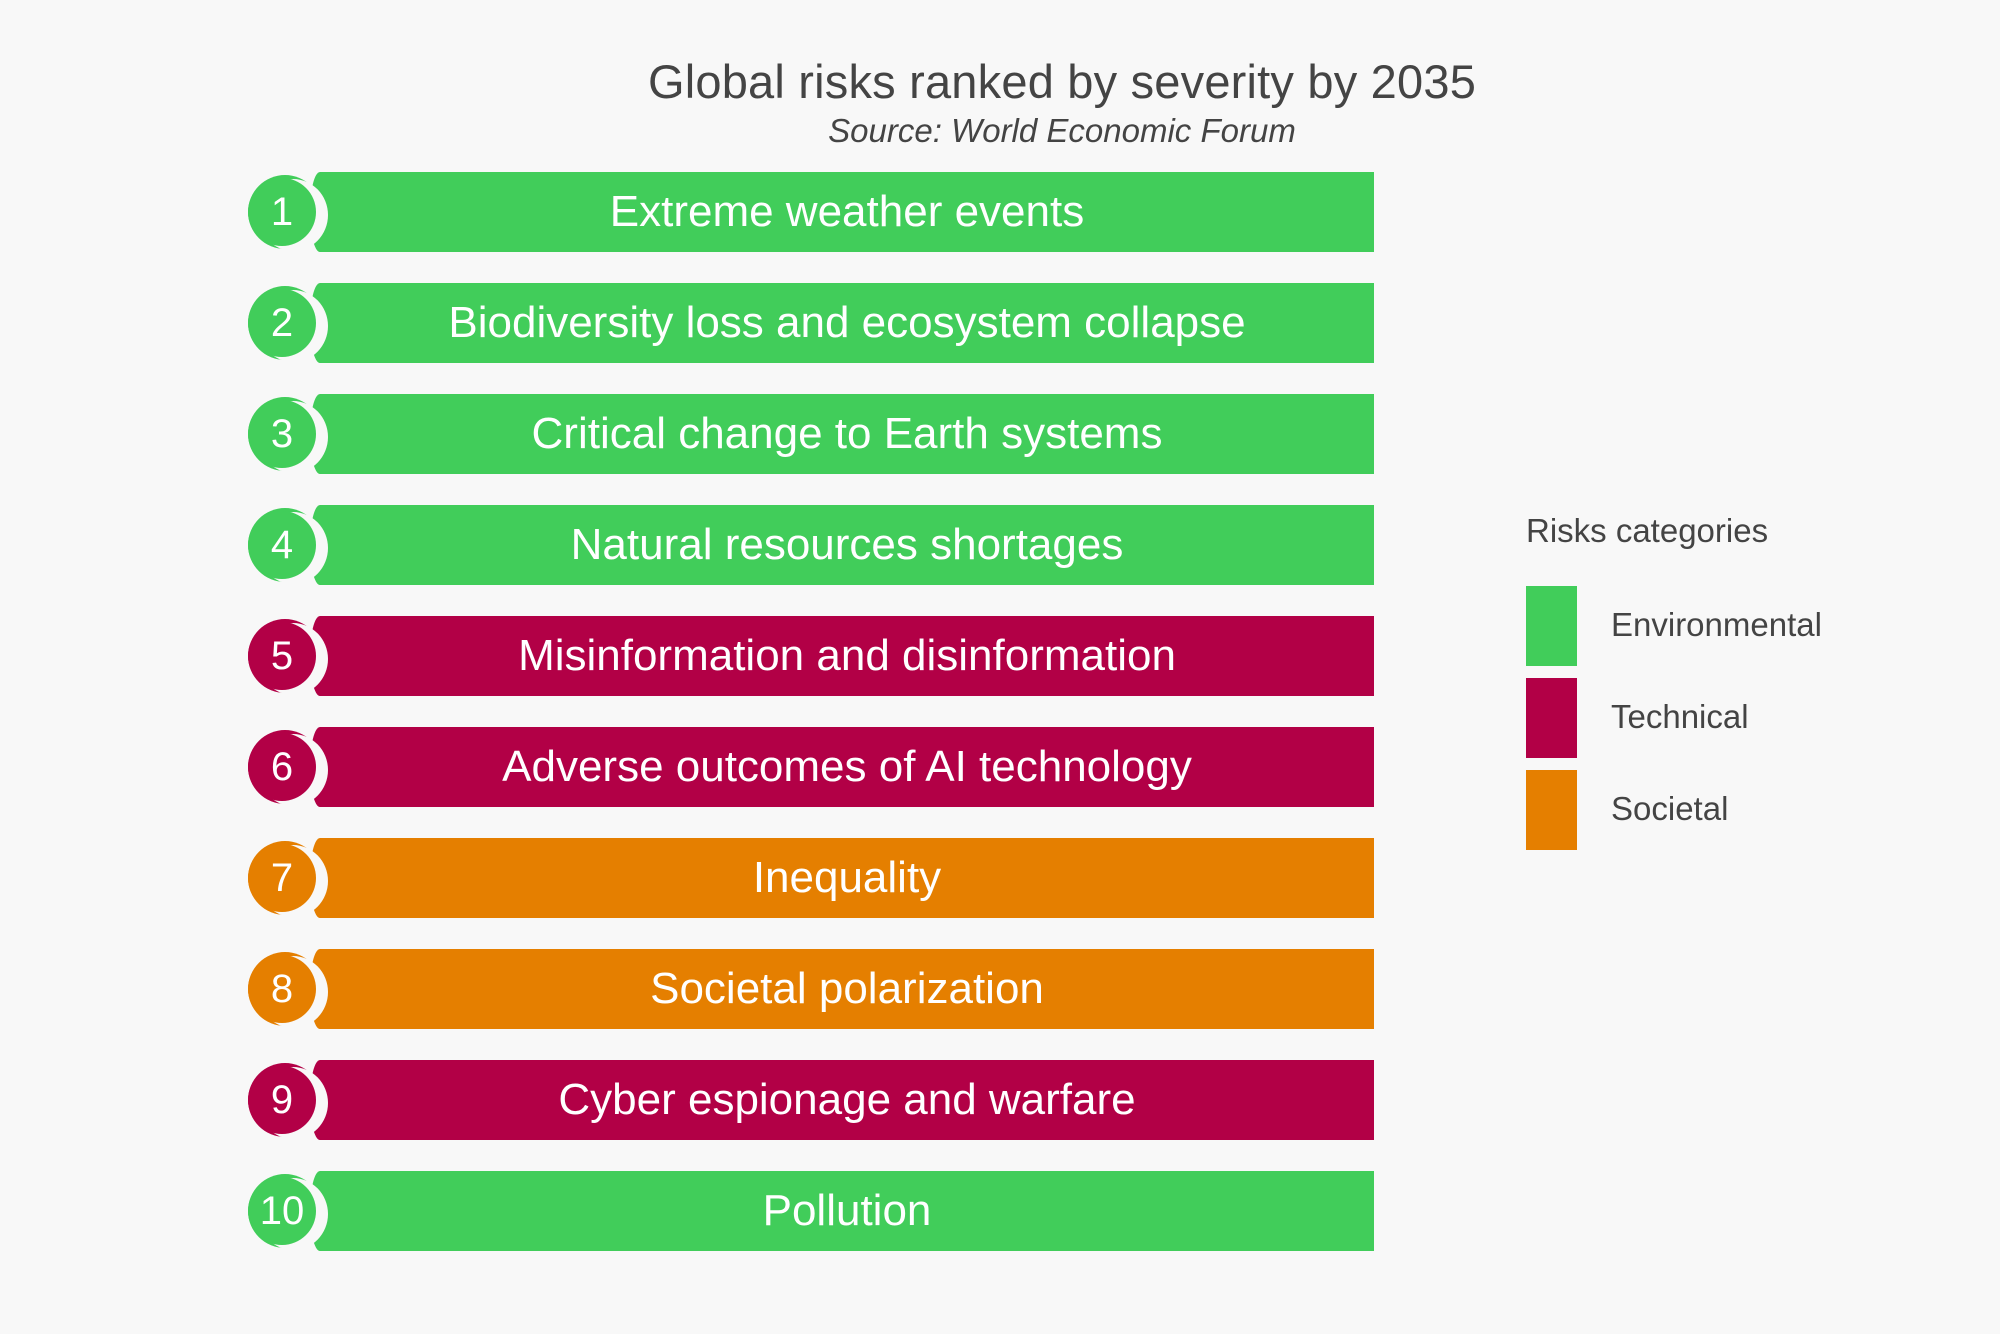 The image size is (2000, 1334). What do you see at coordinates (847, 1210) in the screenshot?
I see `risk-label: Pollution` at bounding box center [847, 1210].